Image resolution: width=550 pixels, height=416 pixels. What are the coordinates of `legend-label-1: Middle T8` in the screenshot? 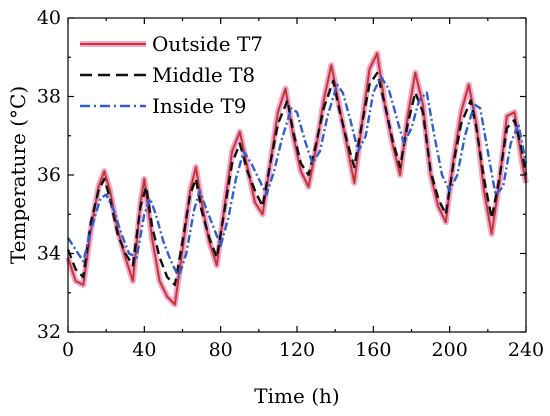 It's located at (203, 75).